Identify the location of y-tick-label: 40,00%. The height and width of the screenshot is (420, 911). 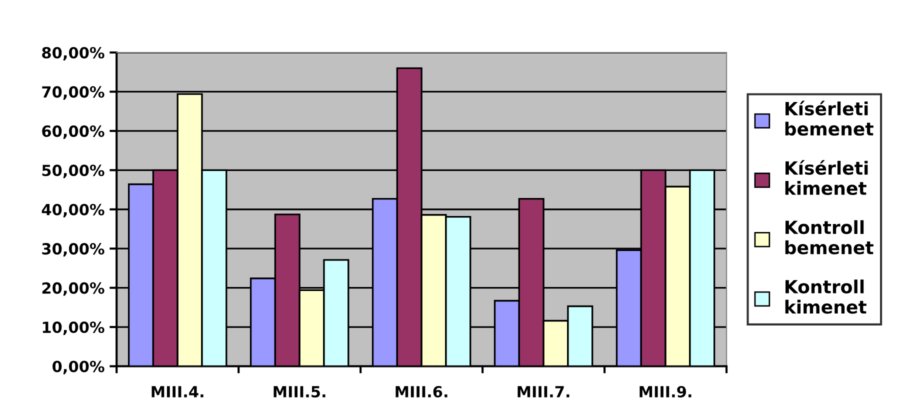
(73, 211).